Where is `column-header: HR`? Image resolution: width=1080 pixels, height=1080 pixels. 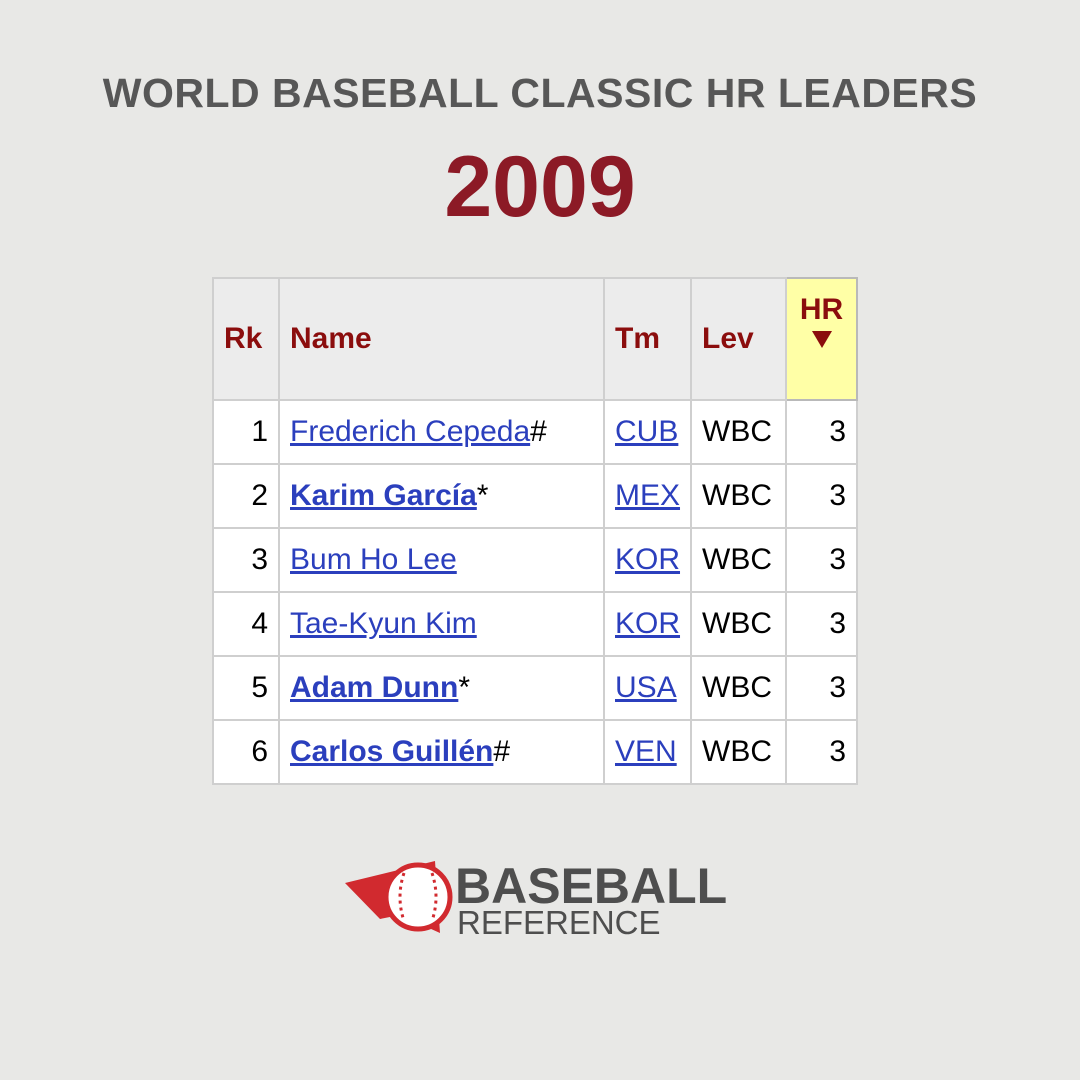 column-header: HR is located at coordinates (822, 339).